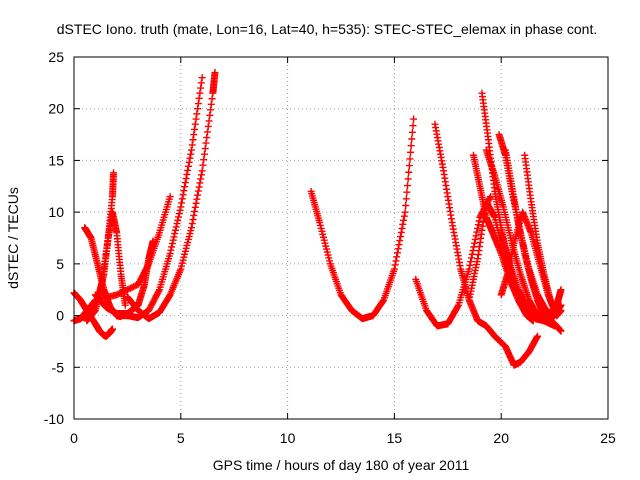  I want to click on x-tick-label: 5, so click(181, 438).